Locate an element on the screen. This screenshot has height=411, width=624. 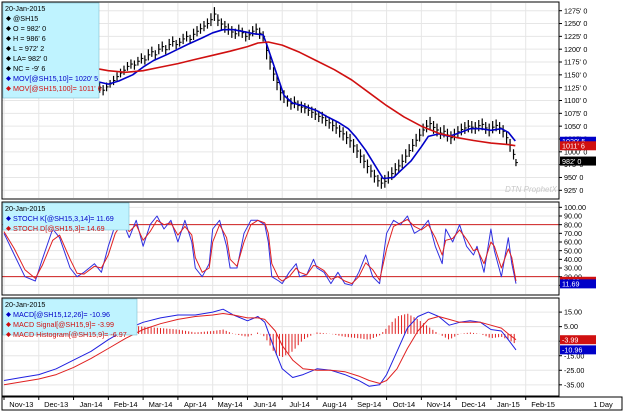
x-tick-label: Nov-13 is located at coordinates (21, 404).